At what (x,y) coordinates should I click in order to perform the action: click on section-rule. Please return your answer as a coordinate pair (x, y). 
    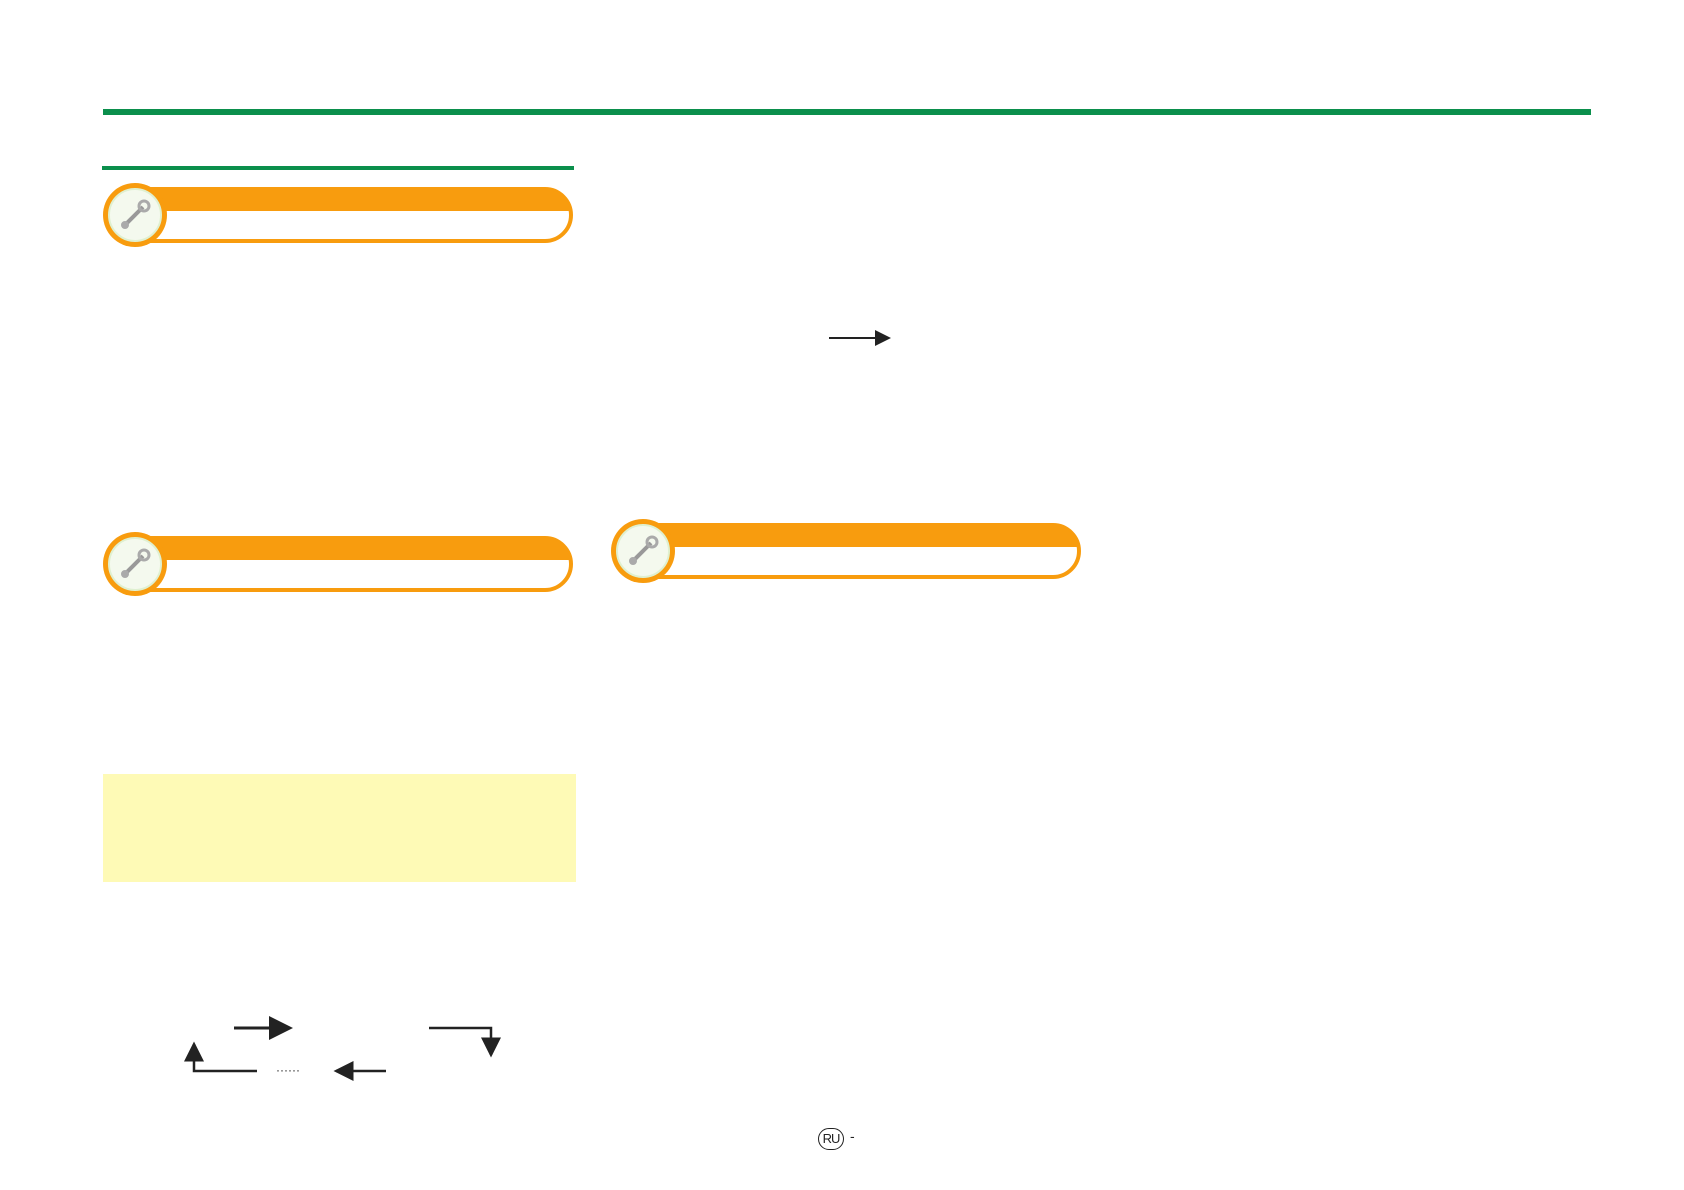
    Looking at the image, I should click on (338, 168).